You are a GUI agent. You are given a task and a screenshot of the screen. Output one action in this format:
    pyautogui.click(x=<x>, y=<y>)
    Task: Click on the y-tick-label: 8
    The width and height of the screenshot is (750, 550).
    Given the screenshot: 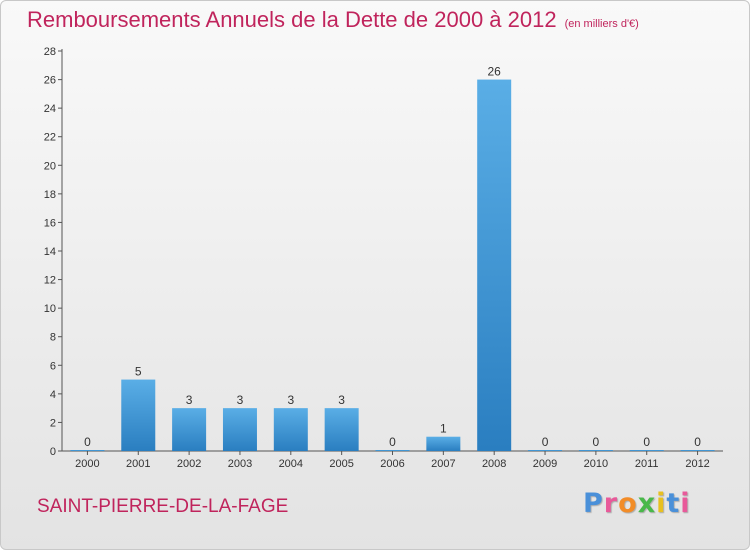 What is the action you would take?
    pyautogui.click(x=53, y=338)
    